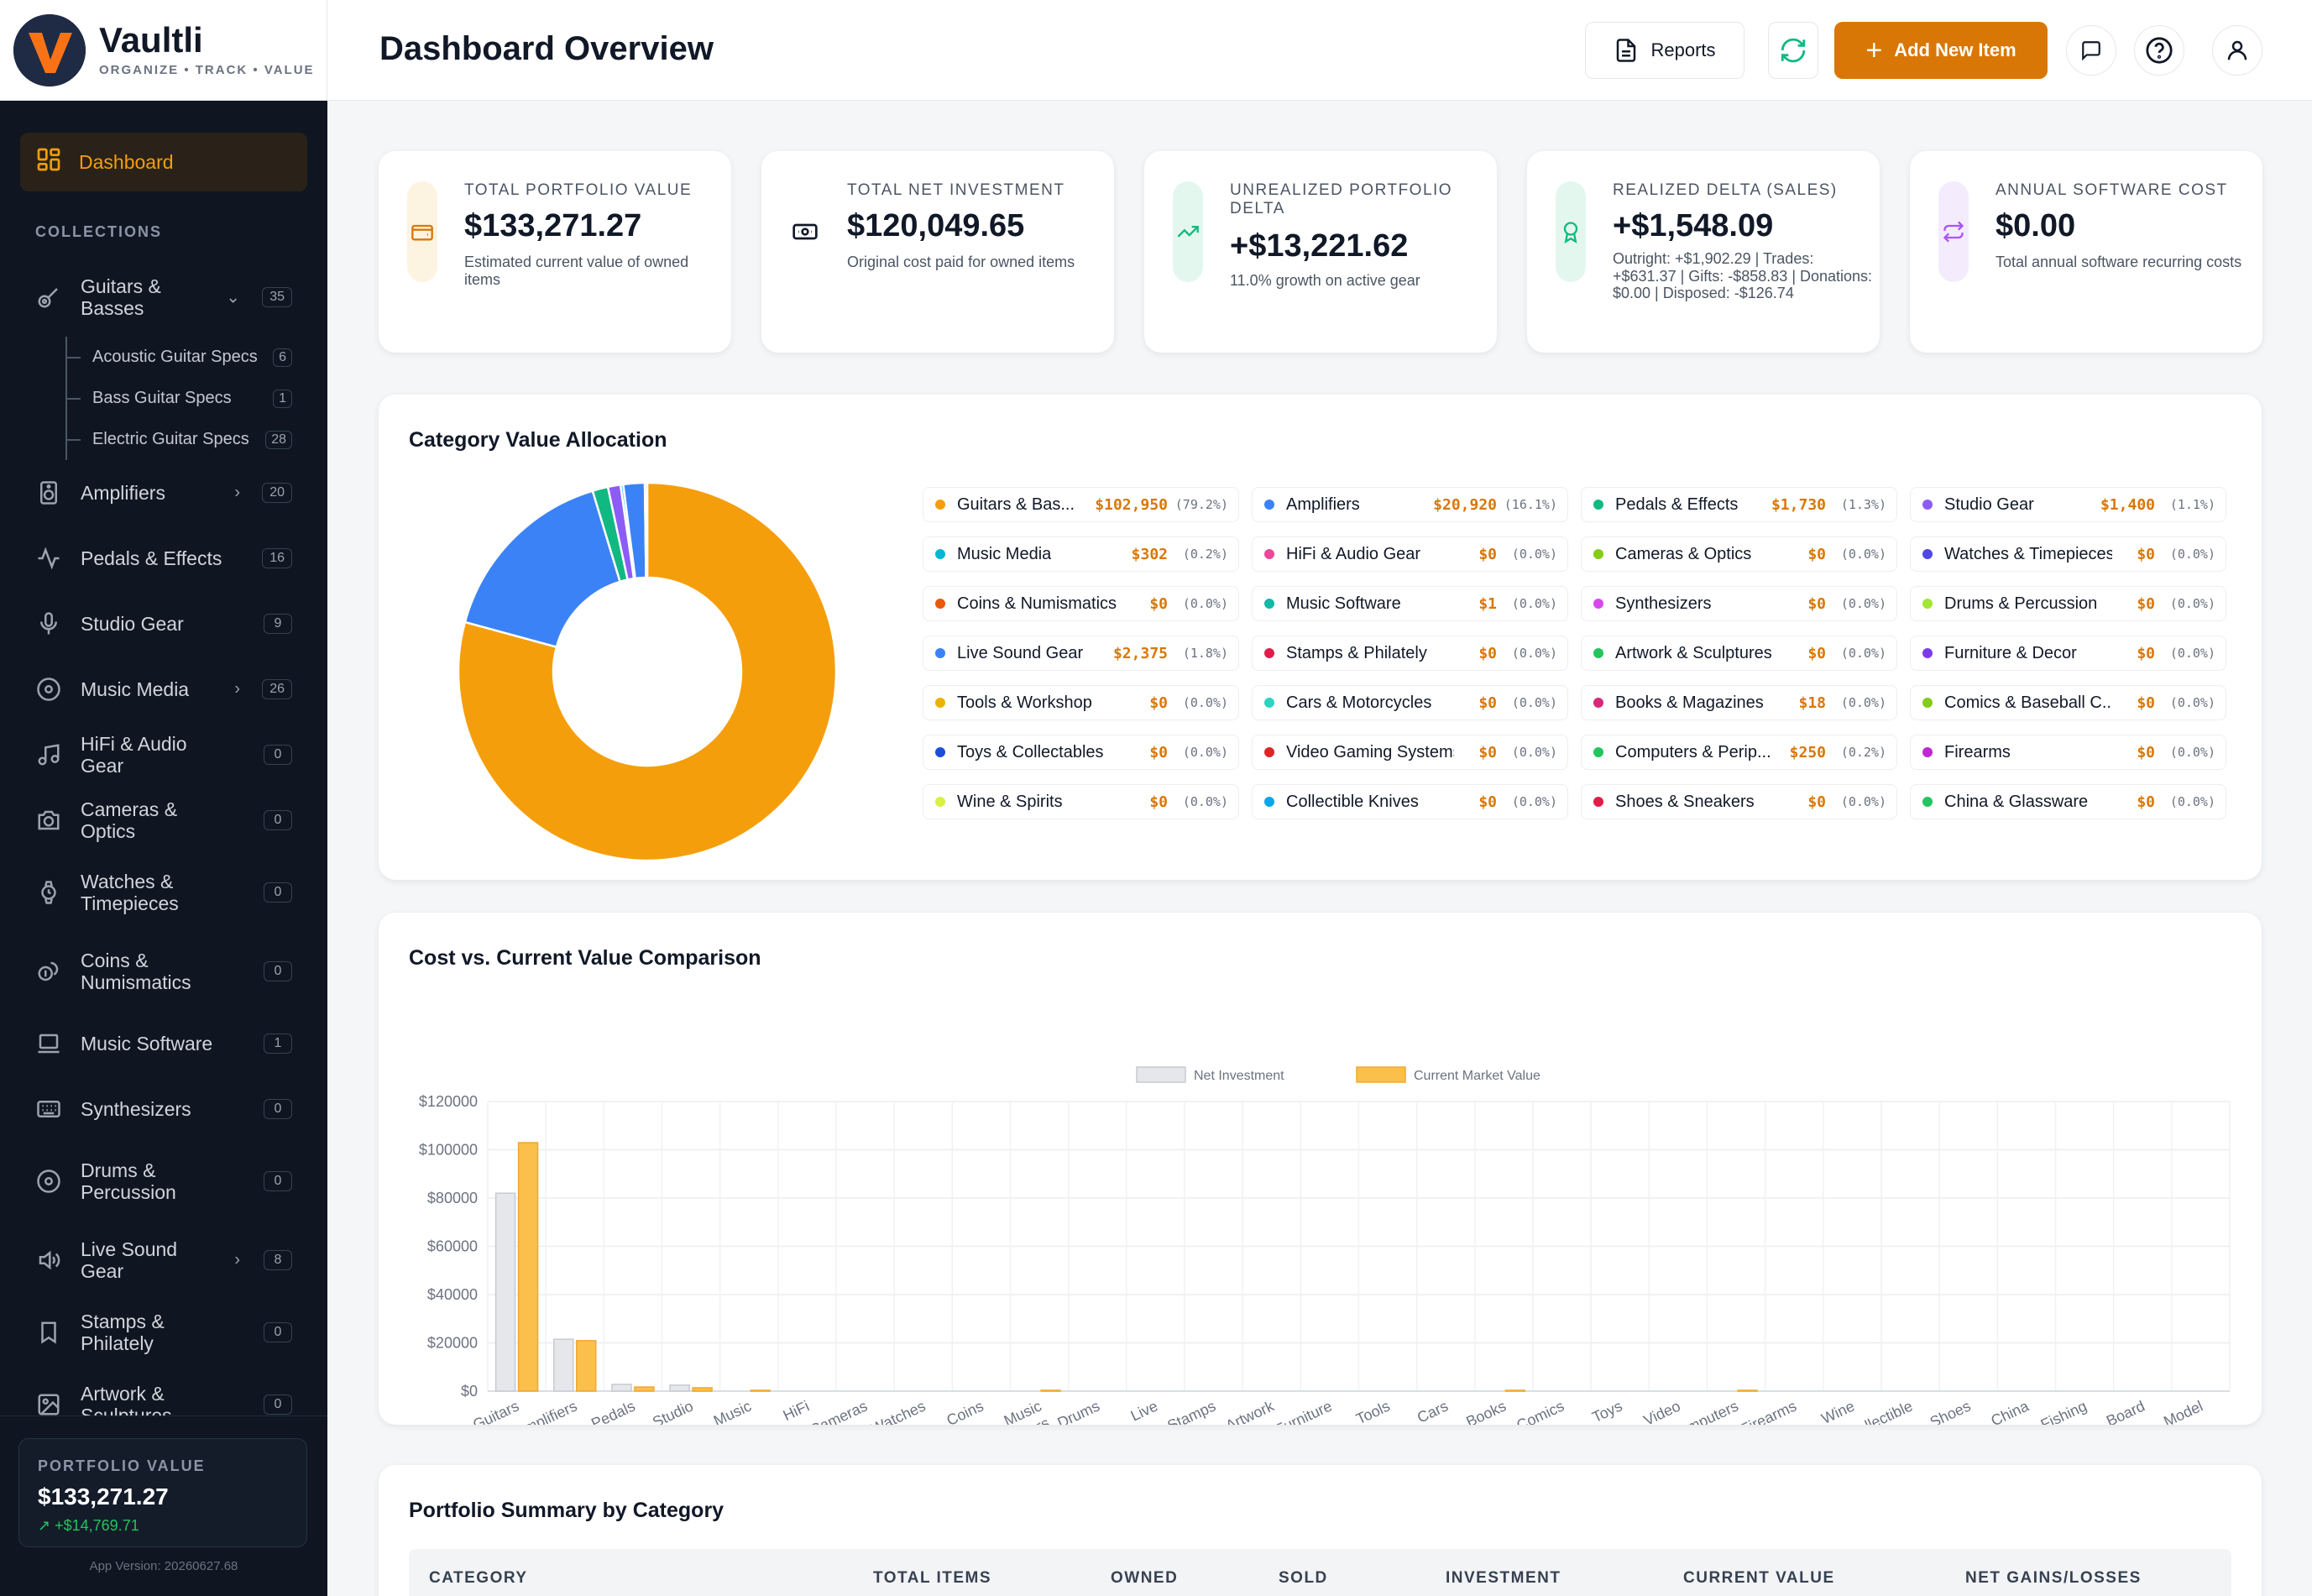 The width and height of the screenshot is (2312, 1596). Describe the element at coordinates (163, 440) in the screenshot. I see `sidebar-subitem-electric: Electric Guitar Specs 28` at that location.